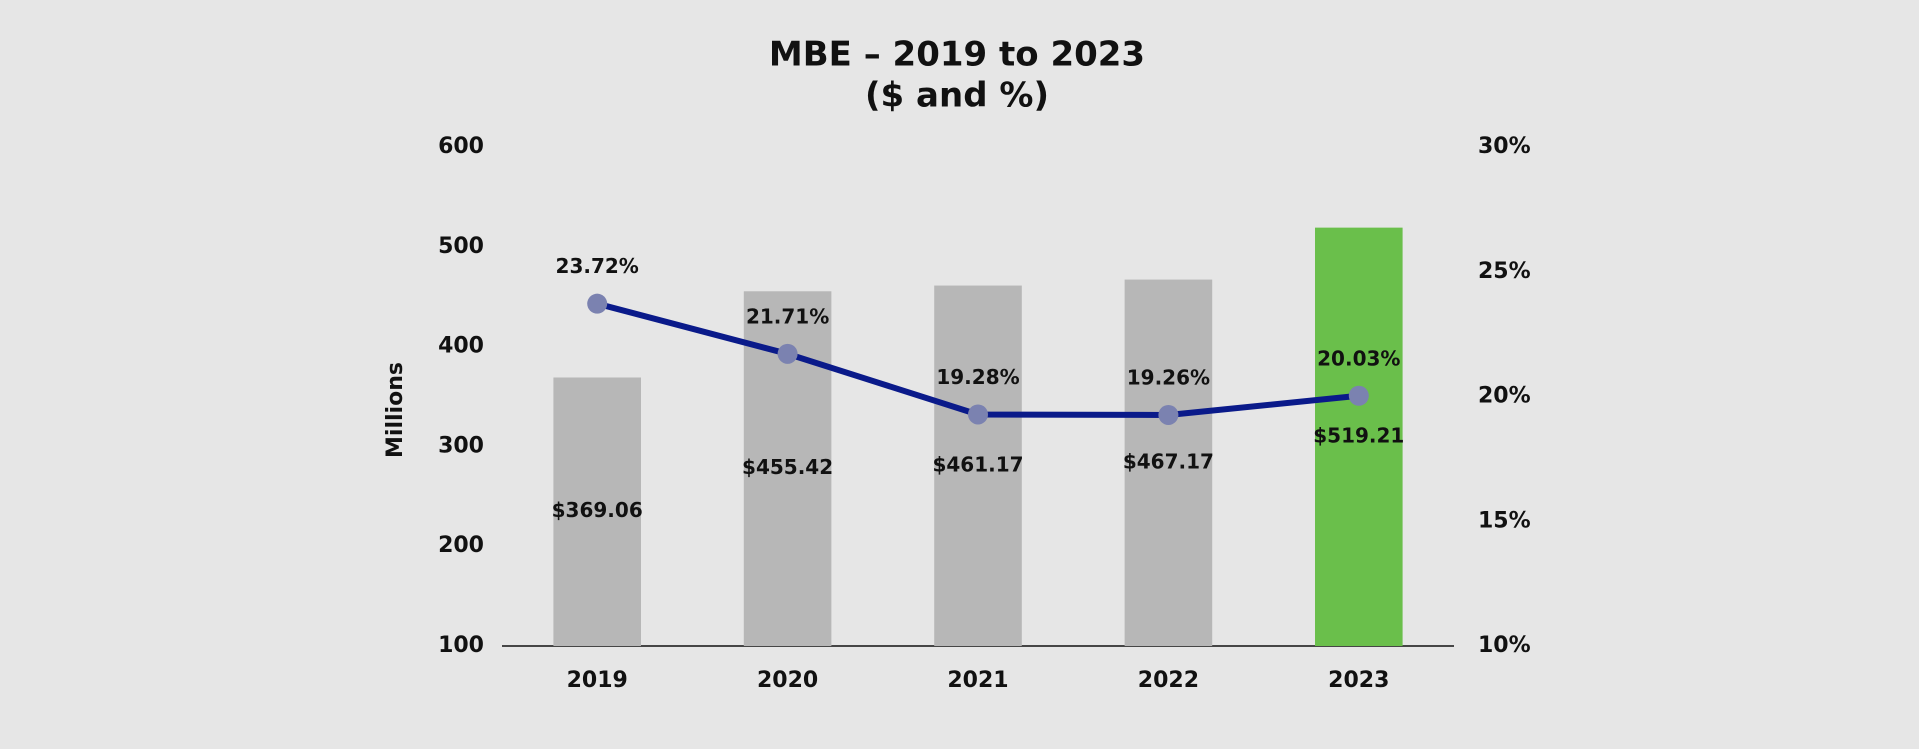 Image resolution: width=1919 pixels, height=749 pixels. Describe the element at coordinates (1168, 377) in the screenshot. I see `line-value-label: 19.26%` at that location.